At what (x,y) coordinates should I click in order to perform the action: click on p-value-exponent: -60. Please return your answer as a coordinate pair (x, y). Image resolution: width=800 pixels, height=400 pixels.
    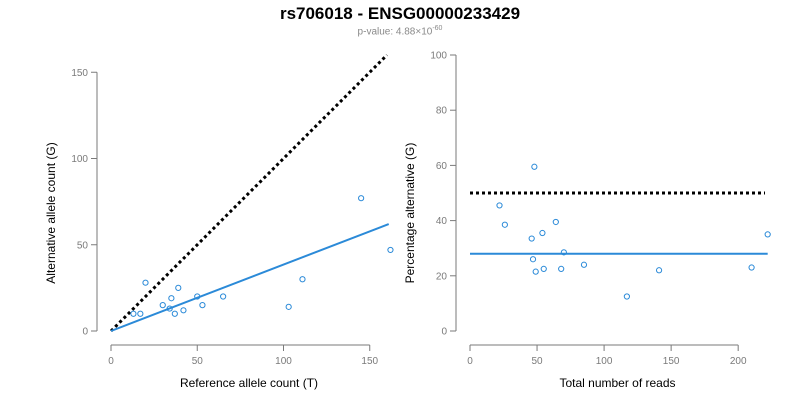
    Looking at the image, I should click on (437, 28).